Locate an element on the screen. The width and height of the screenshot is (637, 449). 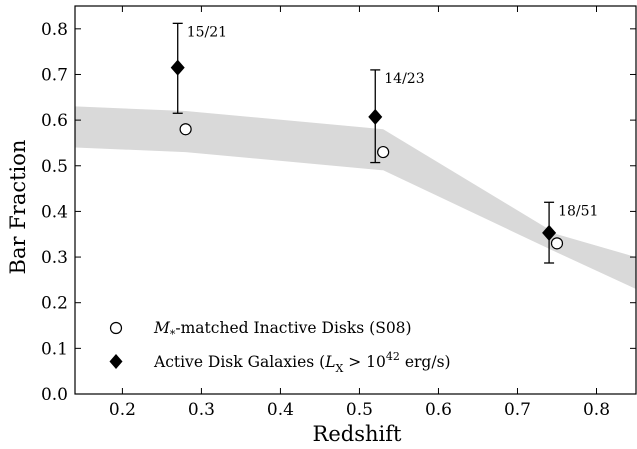
x-tick-label: 0.2 is located at coordinates (122, 410).